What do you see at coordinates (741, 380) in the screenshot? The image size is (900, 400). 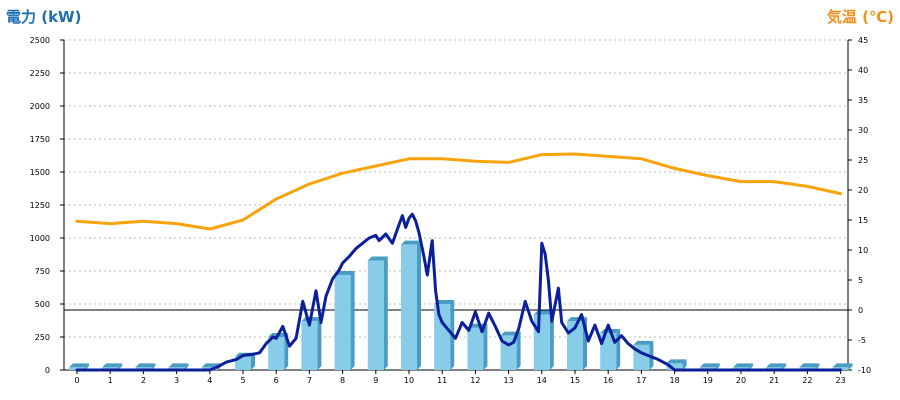 I see `x-tick-label: 20` at bounding box center [741, 380].